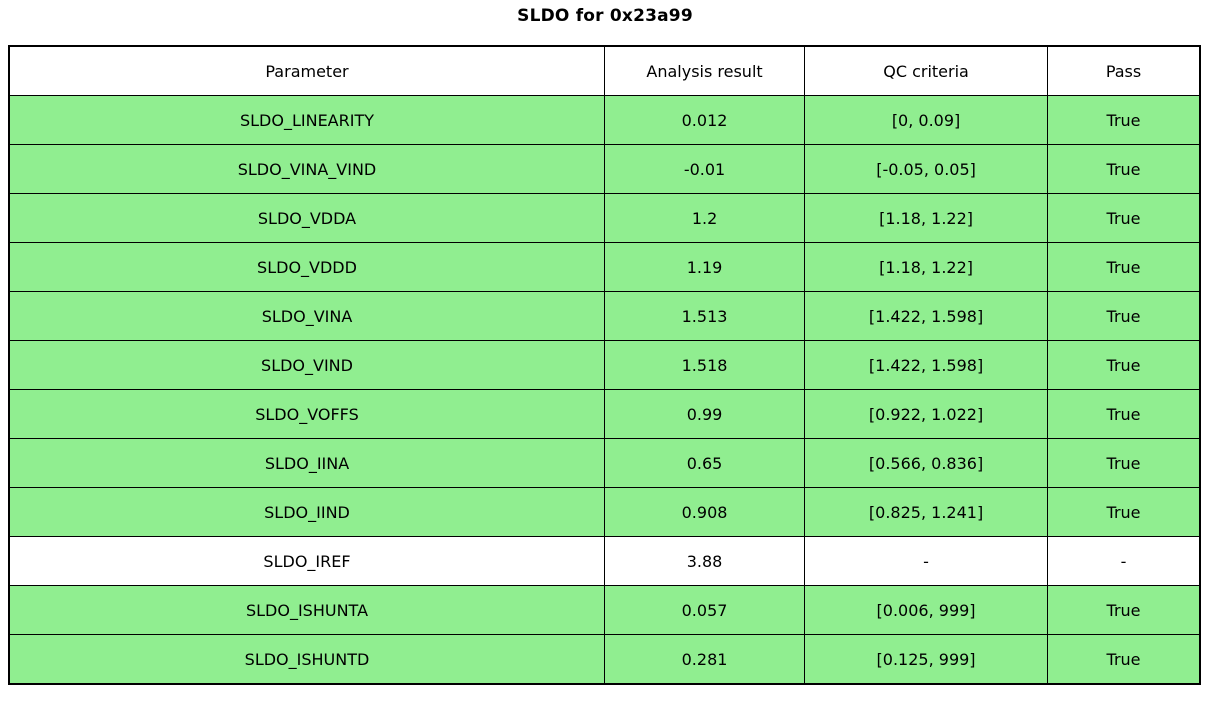 This screenshot has height=705, width=1210. Describe the element at coordinates (926, 414) in the screenshot. I see `criteria-cell: [0.922, 1.022]` at that location.